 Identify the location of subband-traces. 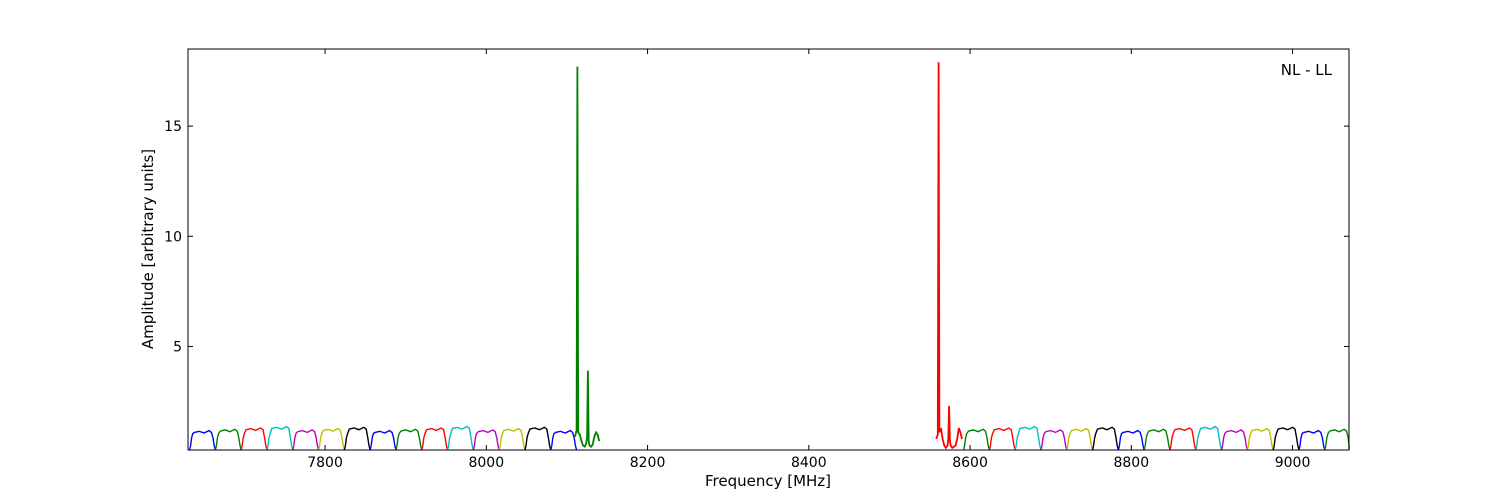
(769, 438).